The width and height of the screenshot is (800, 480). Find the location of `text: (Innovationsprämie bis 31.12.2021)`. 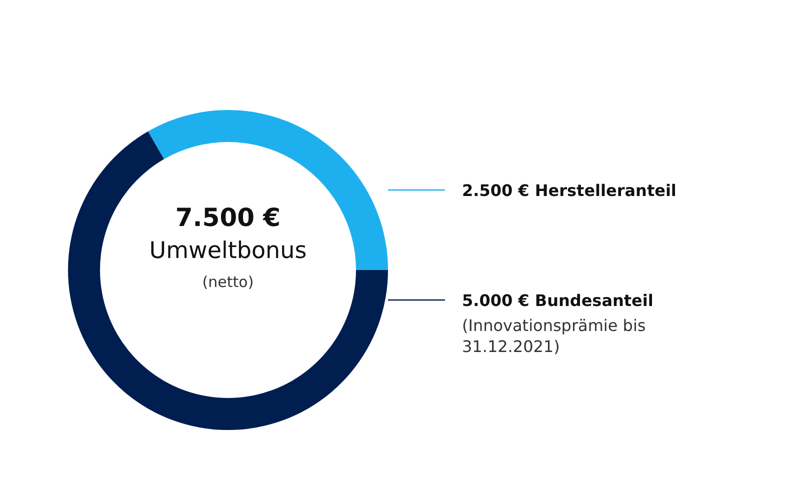

text: (Innovationsprämie bis 31.12.2021) is located at coordinates (554, 336).